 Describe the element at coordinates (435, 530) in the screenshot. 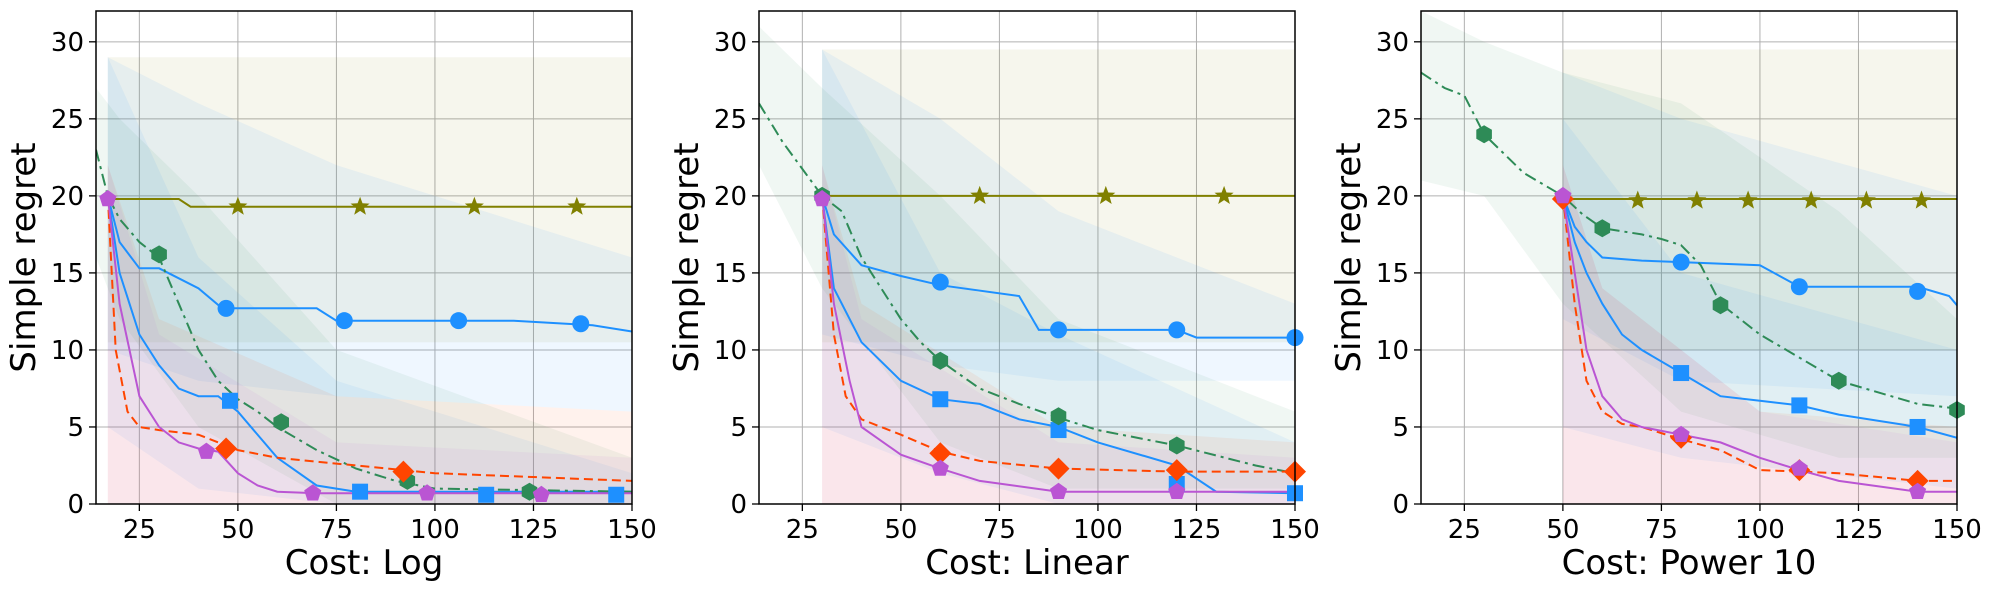

I see `x-tick-label: 100` at that location.